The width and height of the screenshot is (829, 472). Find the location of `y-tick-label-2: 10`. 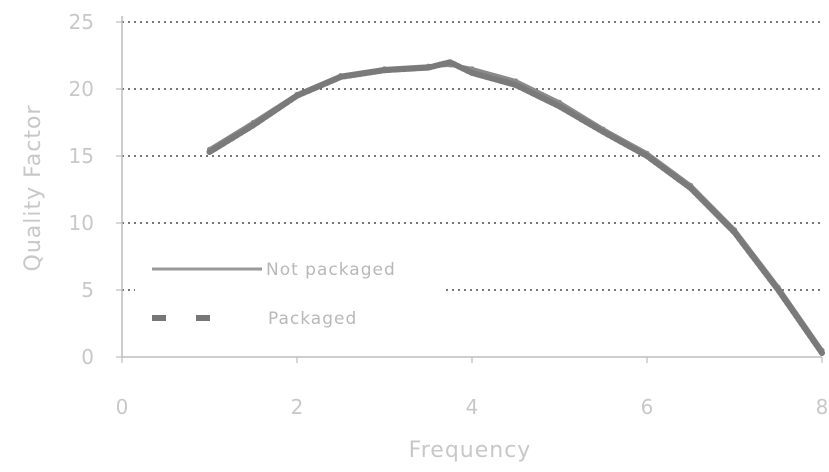

y-tick-label-2: 10 is located at coordinates (81, 223).